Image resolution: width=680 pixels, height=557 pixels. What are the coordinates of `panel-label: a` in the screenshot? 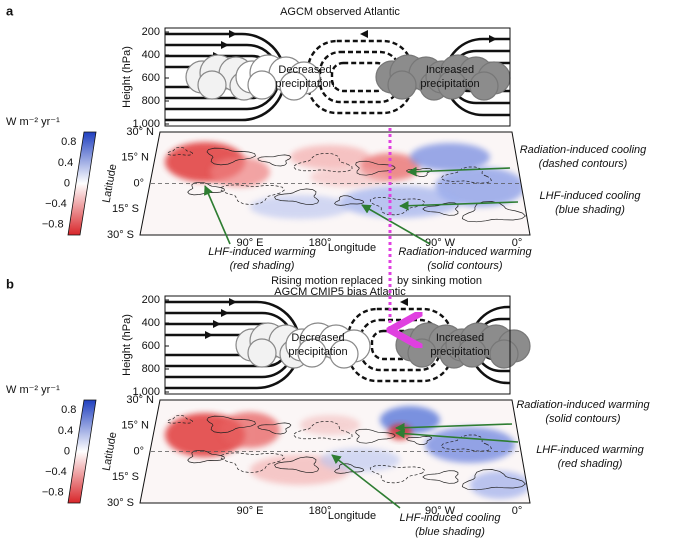 It's located at (10, 10).